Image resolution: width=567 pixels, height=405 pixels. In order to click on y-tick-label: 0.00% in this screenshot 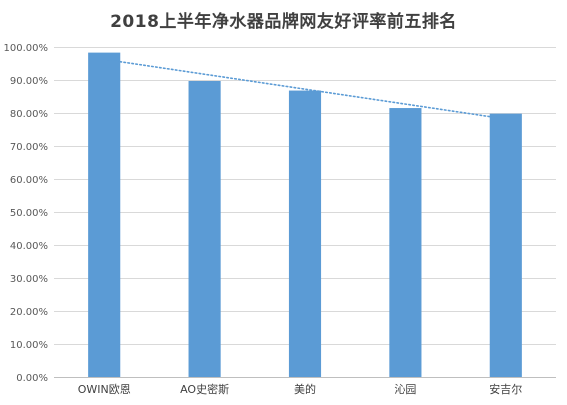, I will do `click(32, 378)`.